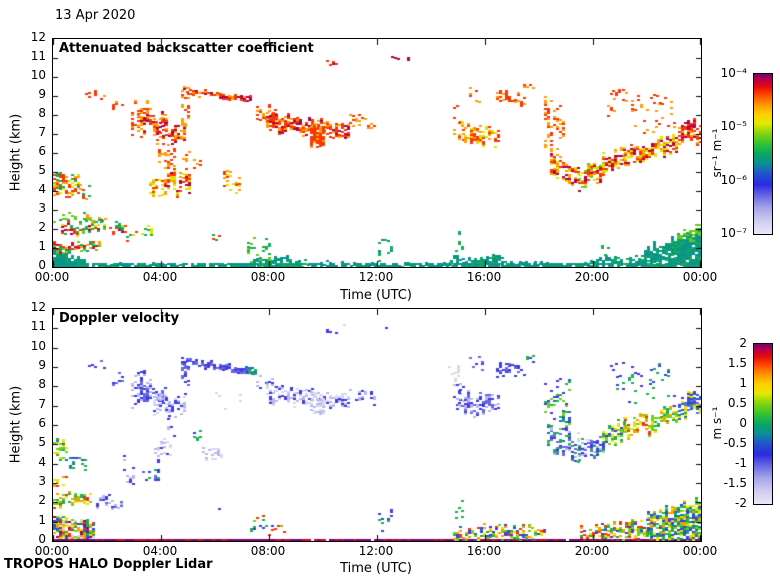 Image resolution: width=780 pixels, height=580 pixels. I want to click on colorbar-tick-label: 2, so click(743, 343).